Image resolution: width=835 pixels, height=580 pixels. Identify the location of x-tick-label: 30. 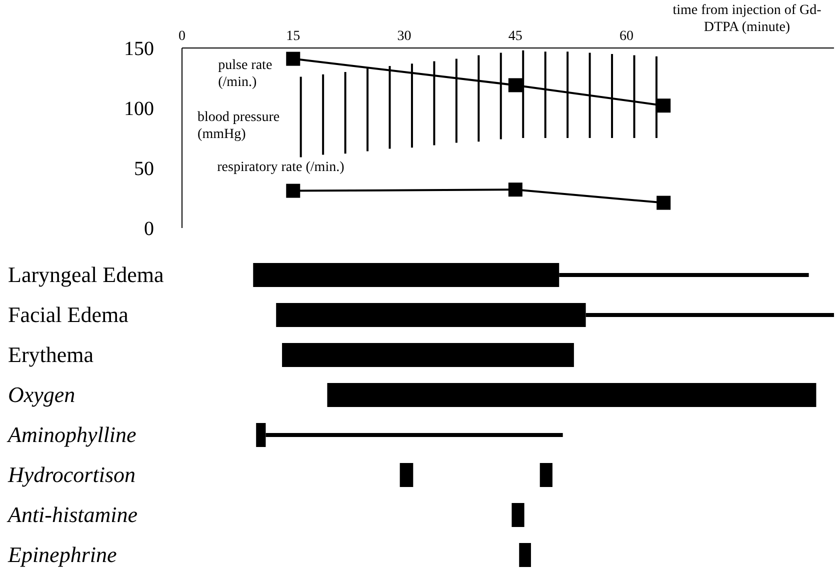
(404, 36).